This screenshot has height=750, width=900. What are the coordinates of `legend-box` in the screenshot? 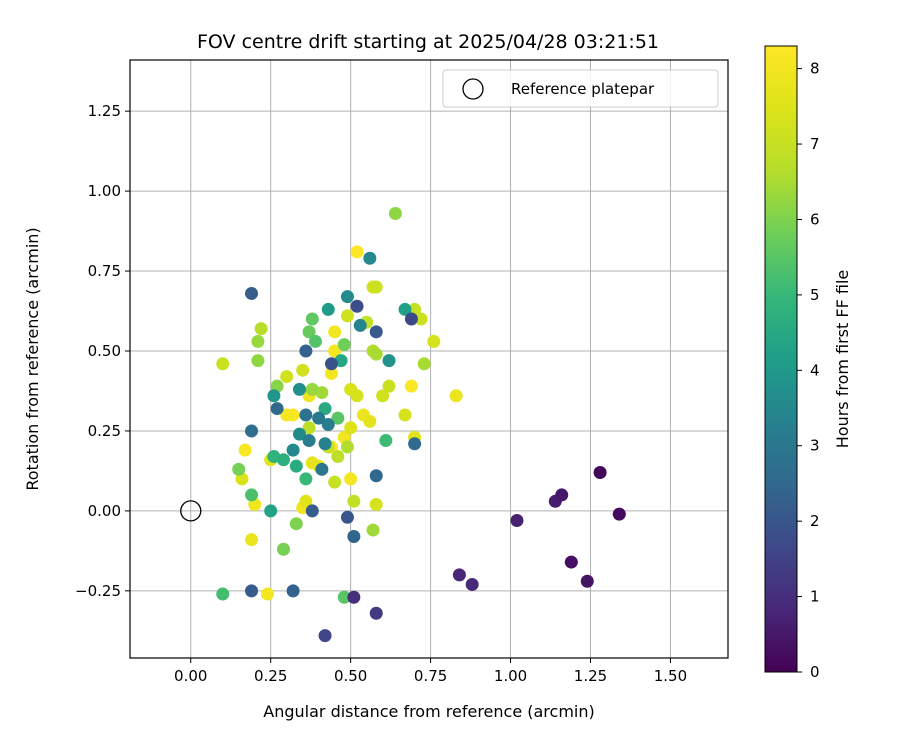 It's located at (580, 88).